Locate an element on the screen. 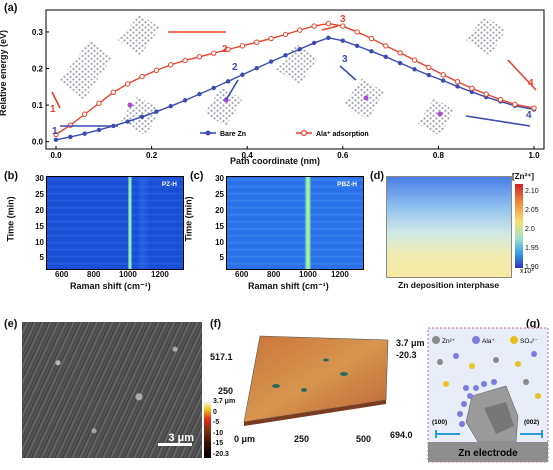 This screenshot has width=553, height=470. xlabel-c: Raman shift (cm⁻¹) is located at coordinates (288, 286).